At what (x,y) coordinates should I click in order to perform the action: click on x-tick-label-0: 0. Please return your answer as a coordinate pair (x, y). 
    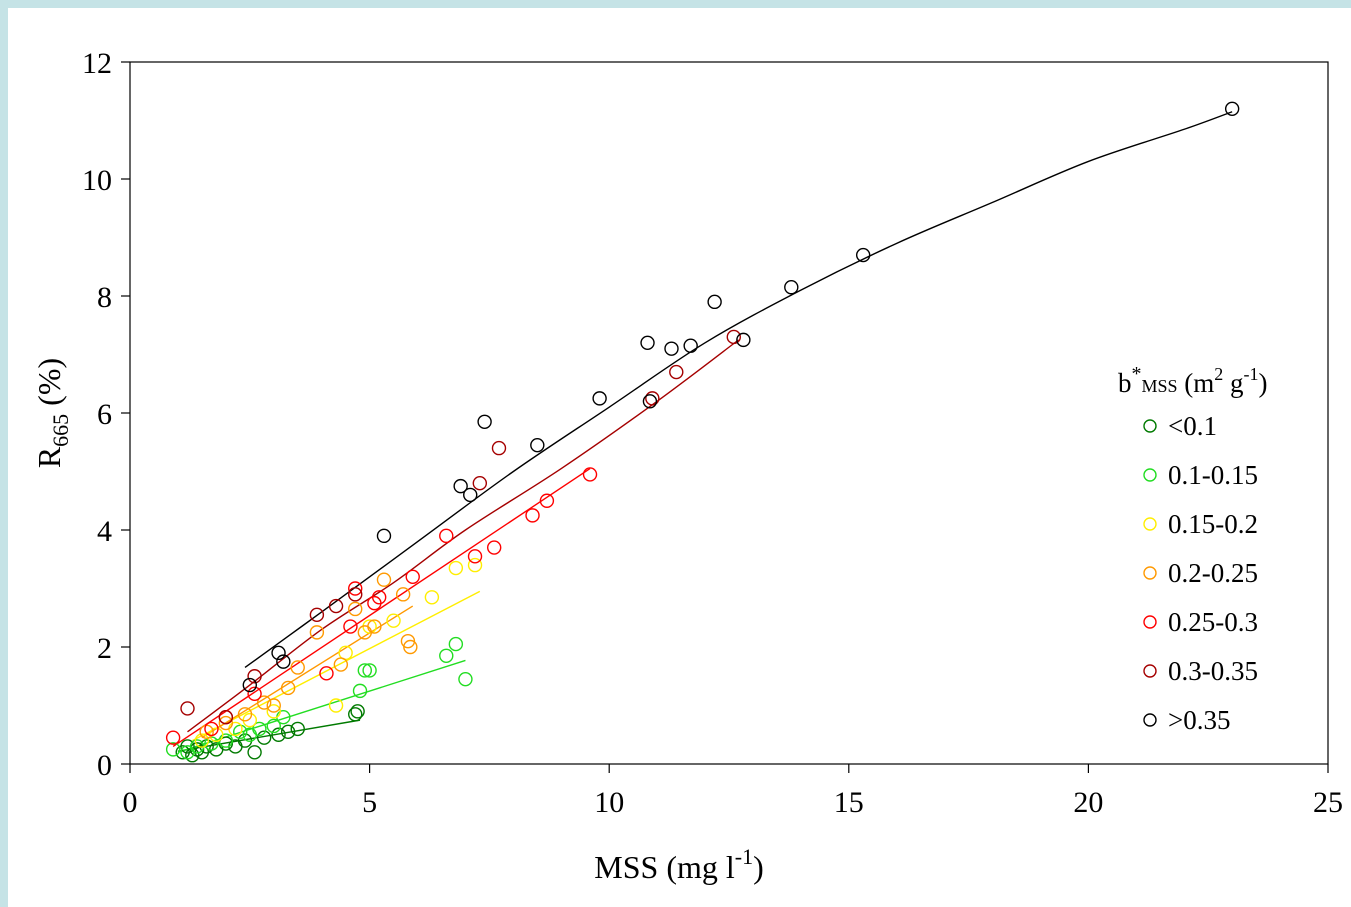
    Looking at the image, I should click on (130, 802).